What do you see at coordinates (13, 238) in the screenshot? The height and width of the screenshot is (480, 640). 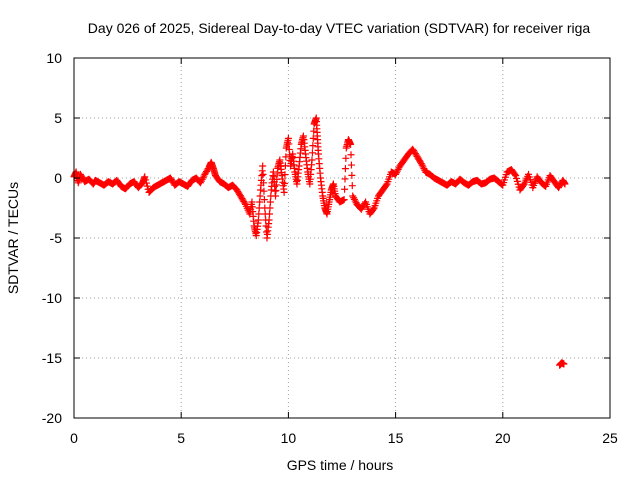 I see `y-axis-label: SDTVAR / TECUs` at bounding box center [13, 238].